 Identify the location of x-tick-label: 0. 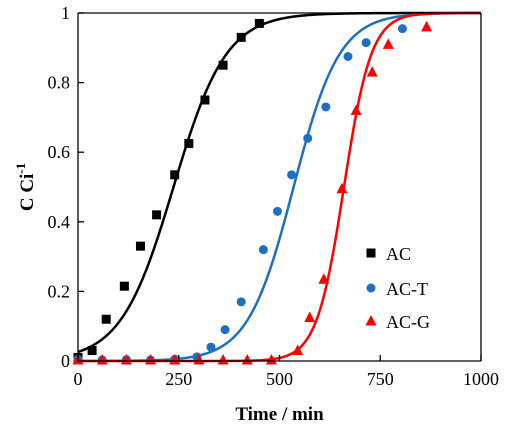
(78, 379).